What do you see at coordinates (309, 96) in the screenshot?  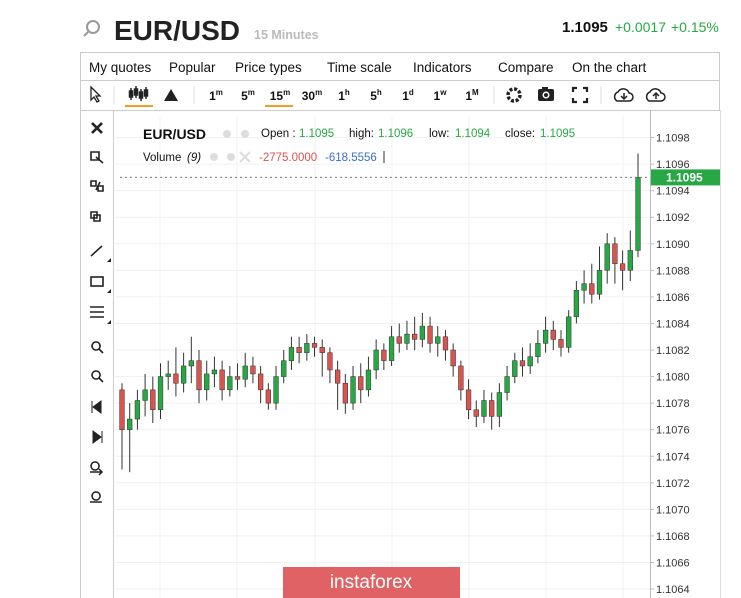 I see `timeframe-number: 30` at bounding box center [309, 96].